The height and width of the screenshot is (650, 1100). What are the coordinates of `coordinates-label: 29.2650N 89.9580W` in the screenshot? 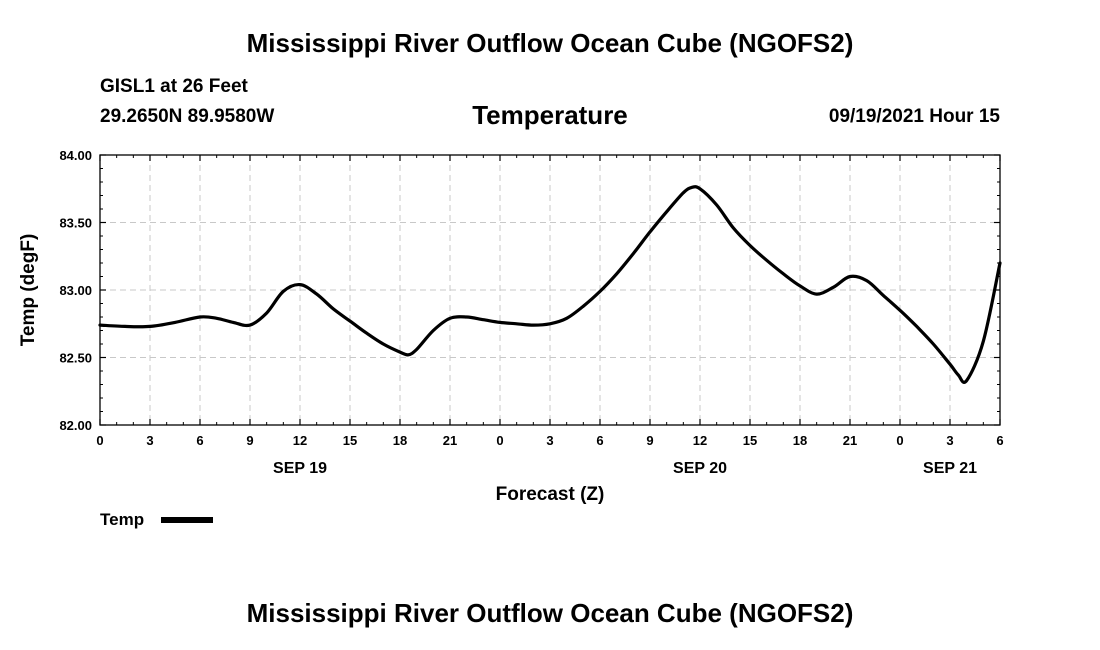 It's located at (187, 116).